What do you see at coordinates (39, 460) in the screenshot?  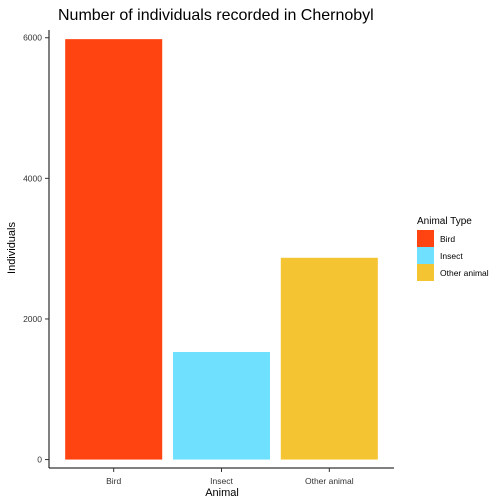 I see `y-tick-label: 0` at bounding box center [39, 460].